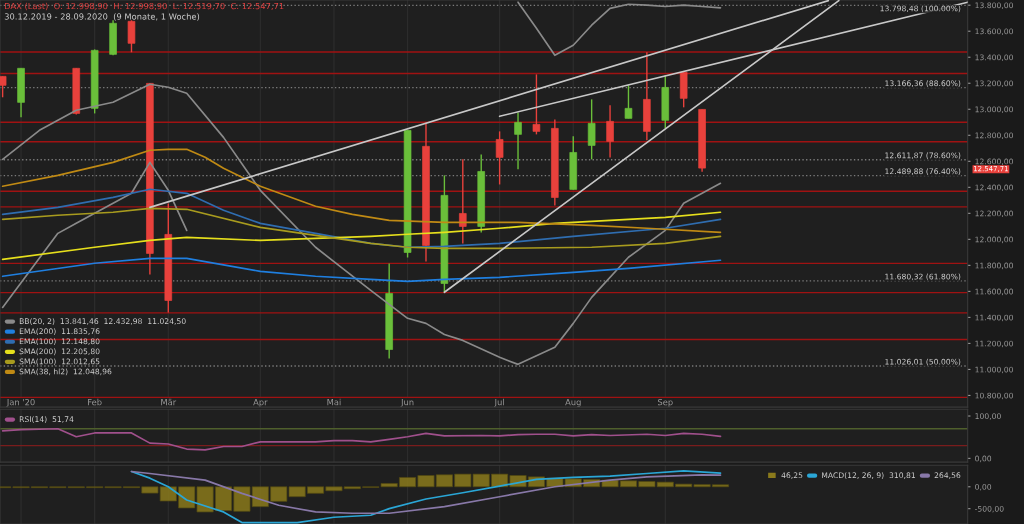 This screenshot has width=1024, height=524. Describe the element at coordinates (102, 17) in the screenshot. I see `annotation: 30.12.2019 - 28.09.2020 (9 Monate, 1 Woche)` at that location.